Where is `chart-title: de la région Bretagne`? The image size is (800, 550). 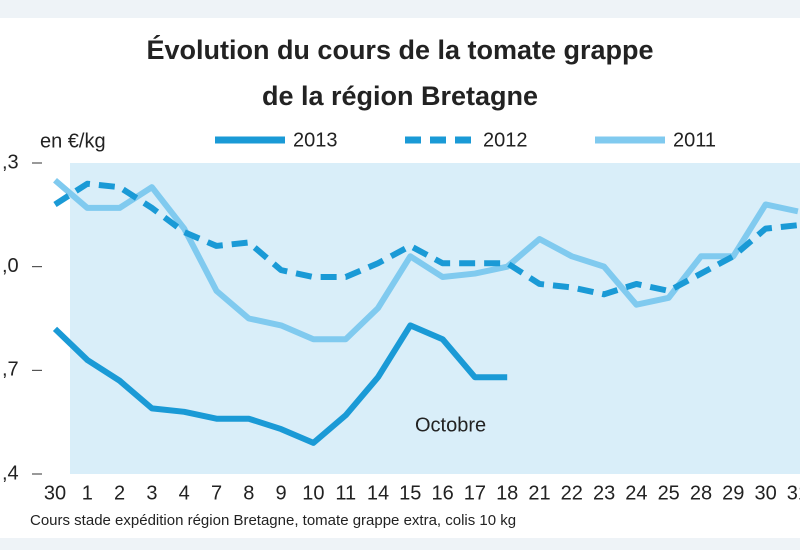 chart-title: de la région Bretagne is located at coordinates (400, 96).